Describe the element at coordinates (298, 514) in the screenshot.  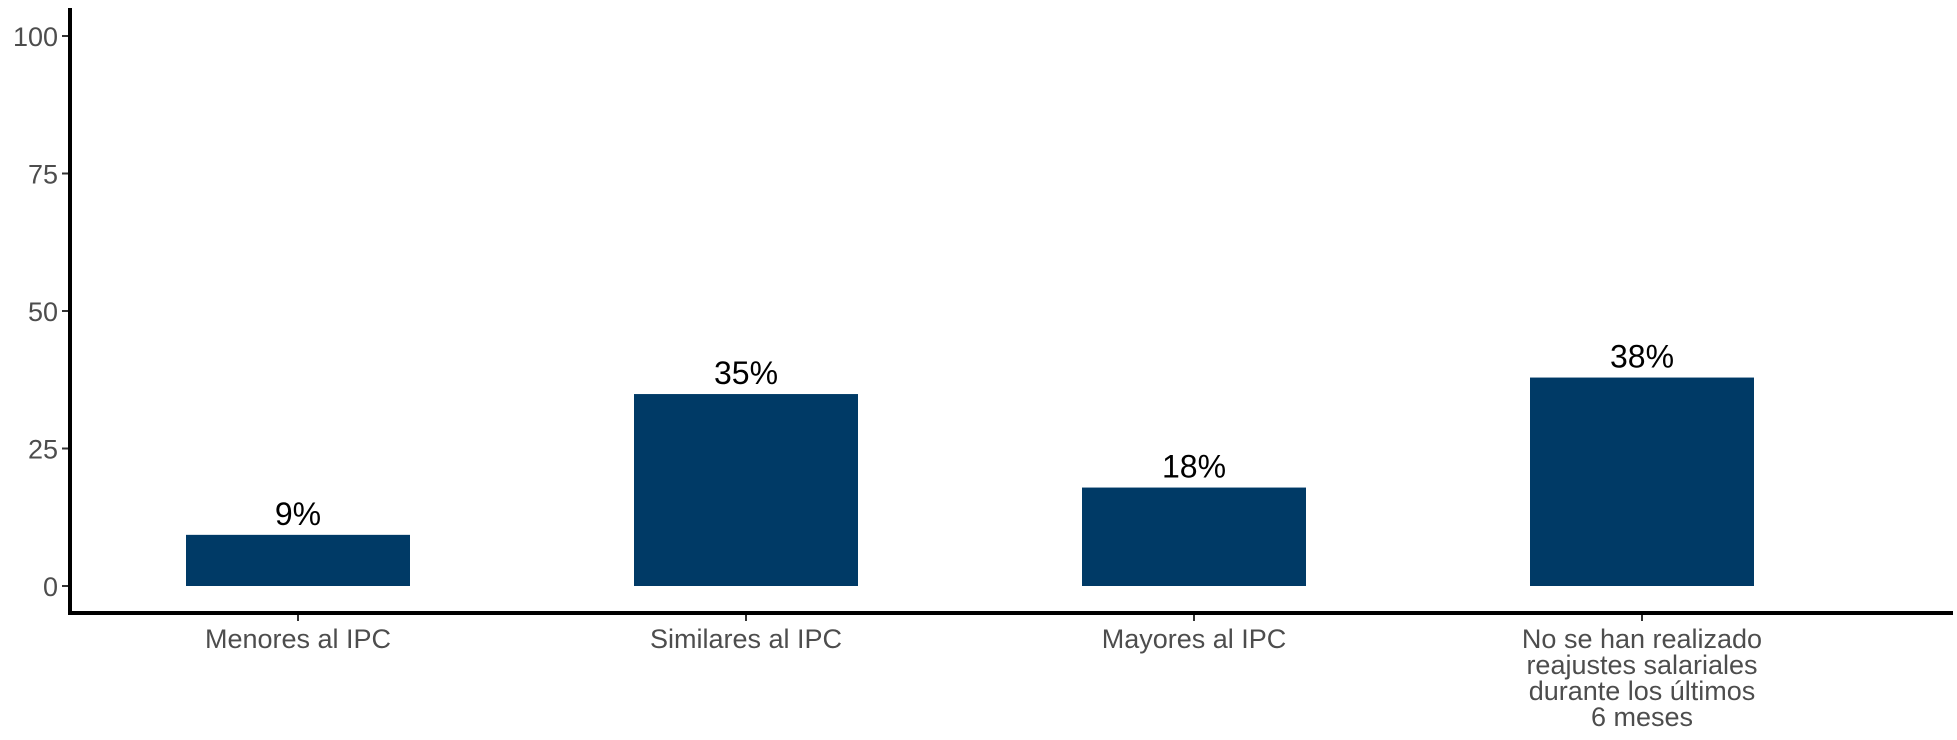
I see `data-label: 9%` at that location.